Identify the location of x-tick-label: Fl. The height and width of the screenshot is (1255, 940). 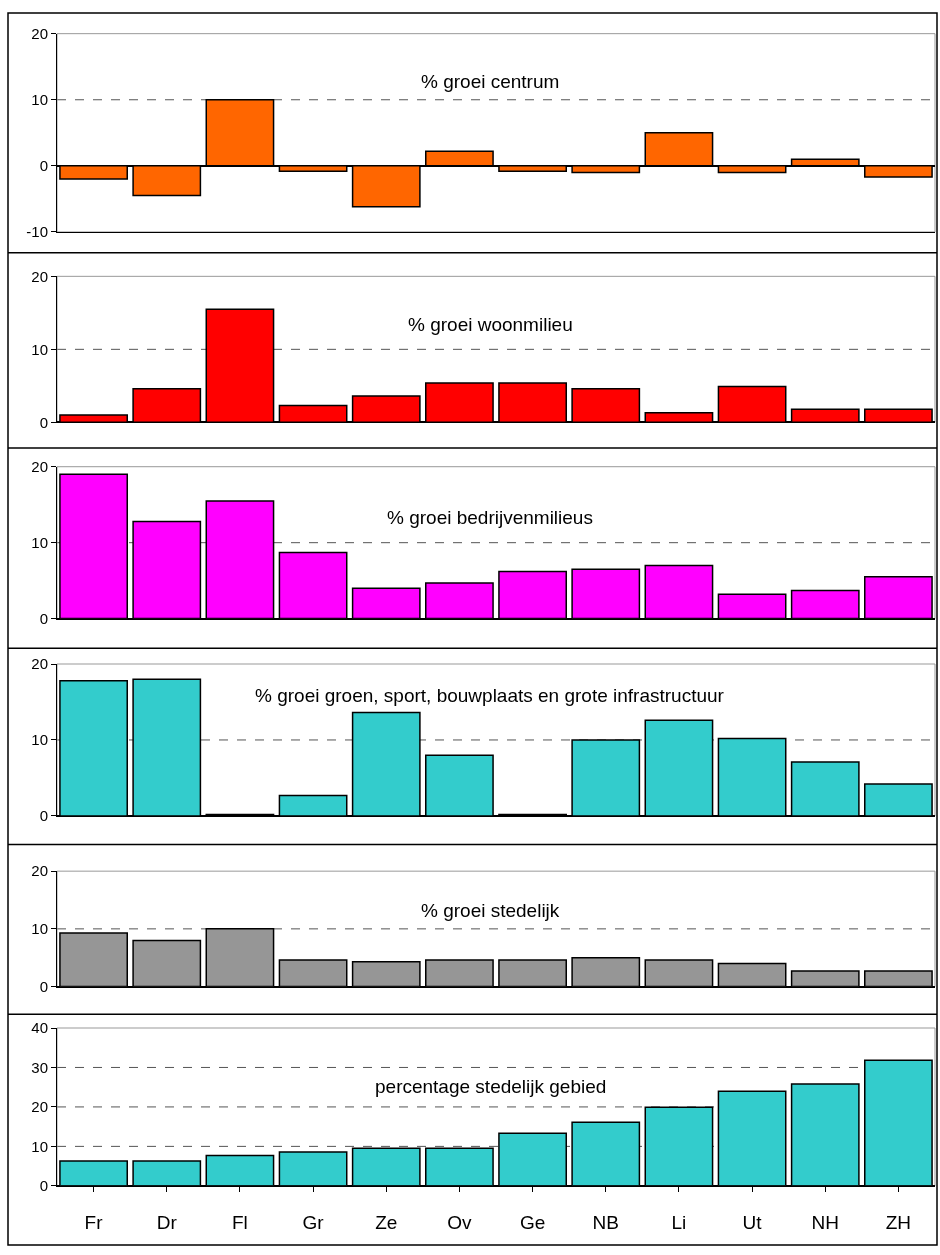
(240, 1222).